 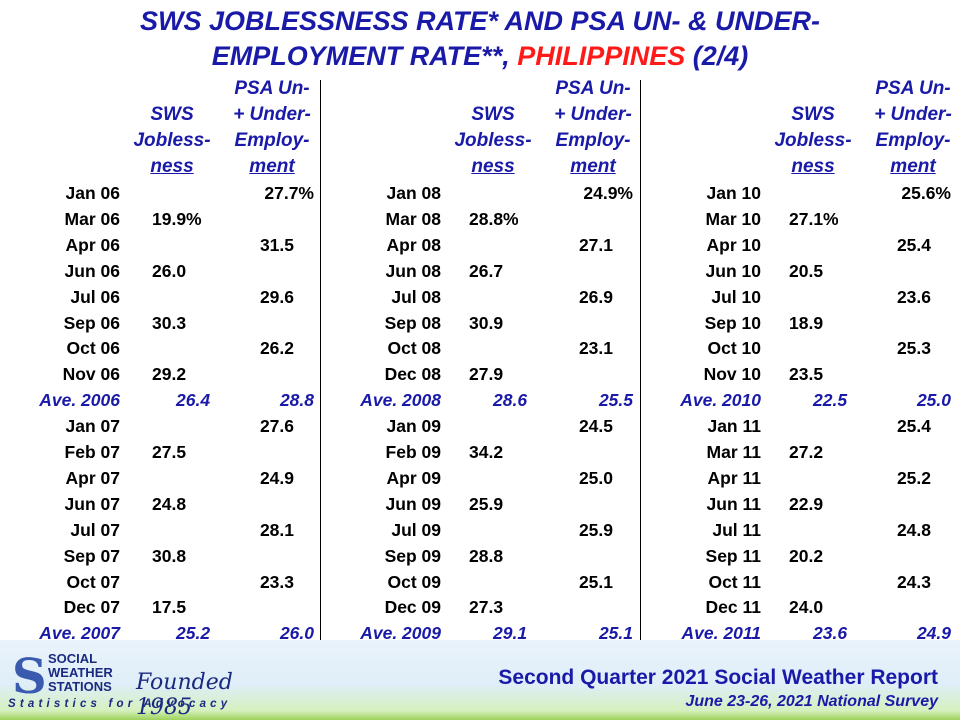 What do you see at coordinates (913, 244) in the screenshot?
I see `row-psa-value: 25.4` at bounding box center [913, 244].